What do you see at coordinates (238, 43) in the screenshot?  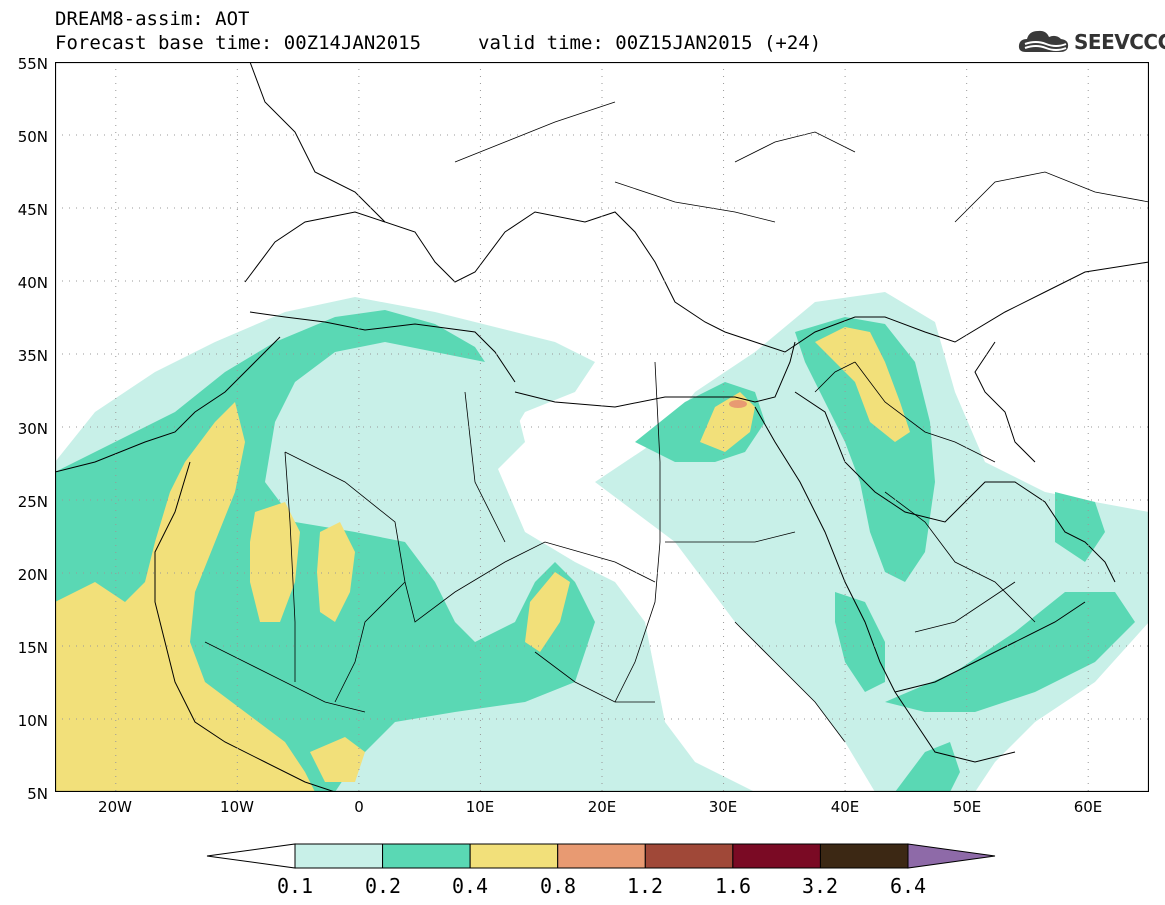 I see `forecast-base-time: Forecast base time: 00Z14JAN2015` at bounding box center [238, 43].